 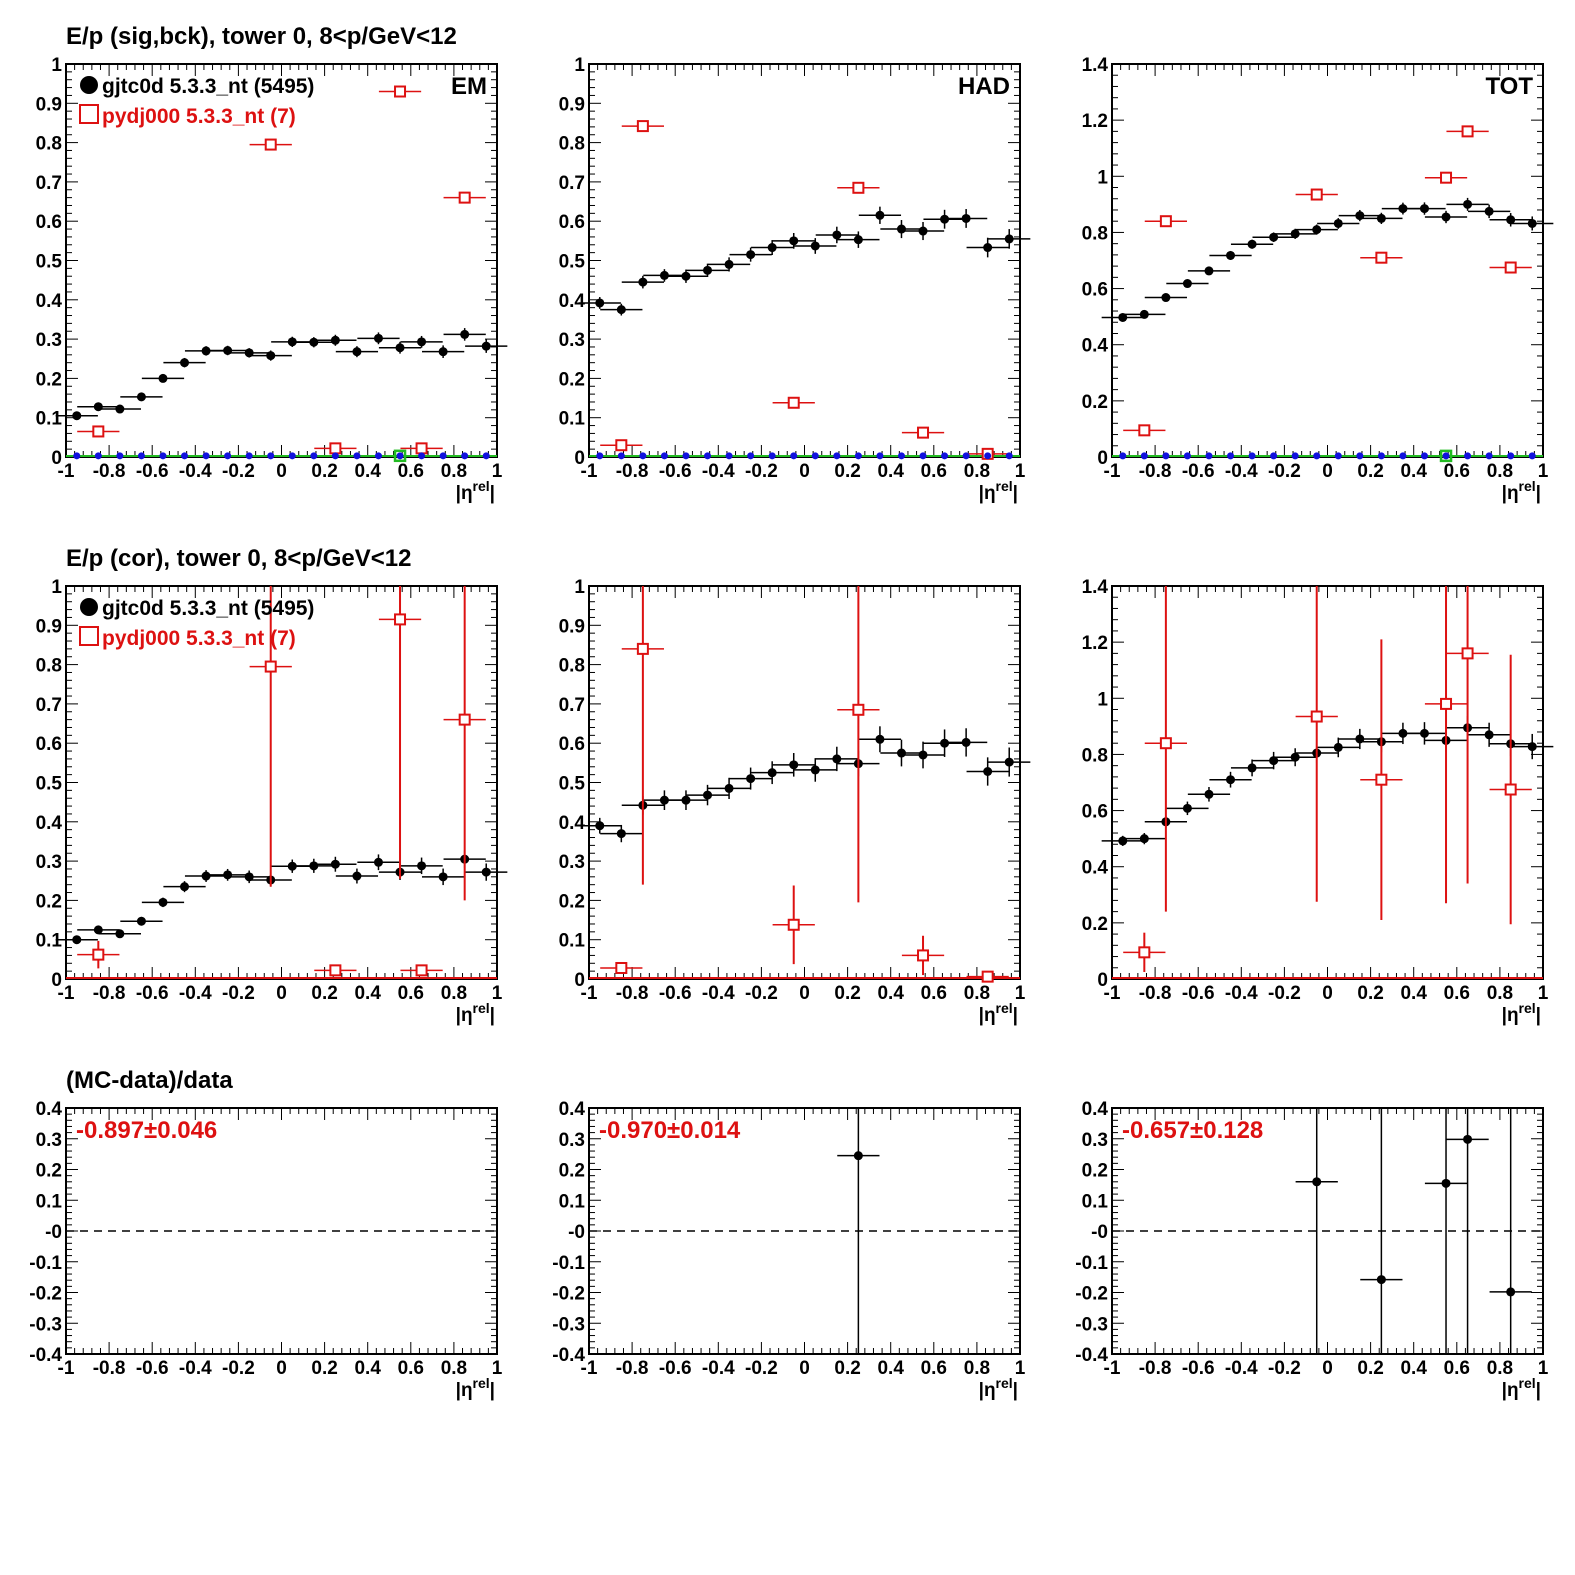 What do you see at coordinates (568, 1324) in the screenshot?
I see `y-tick-label: -0.3` at bounding box center [568, 1324].